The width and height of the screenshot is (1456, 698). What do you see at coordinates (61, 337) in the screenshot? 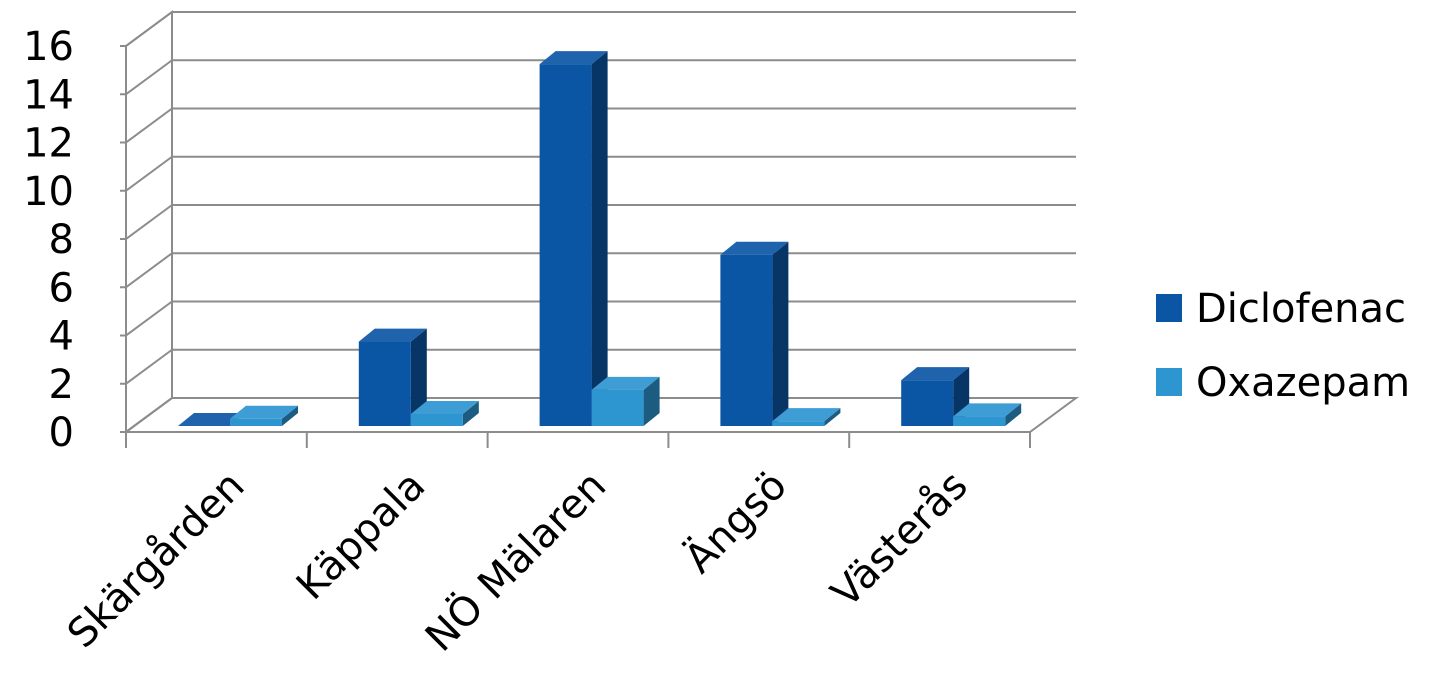
I see `y-tick-label: 4` at bounding box center [61, 337].